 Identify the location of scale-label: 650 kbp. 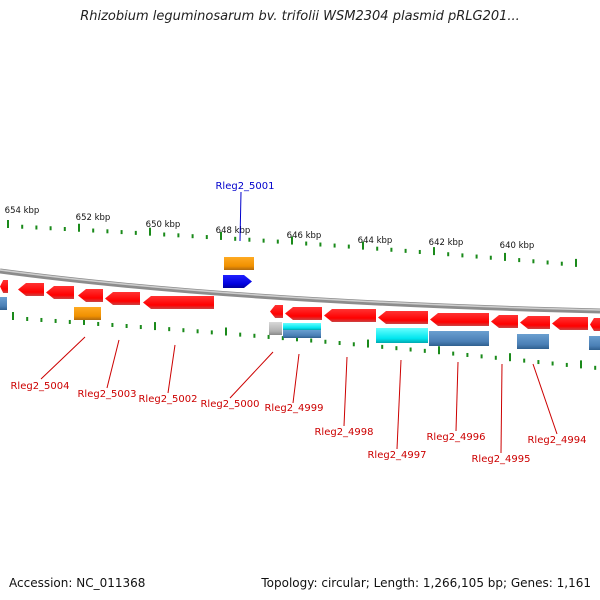
(163, 225).